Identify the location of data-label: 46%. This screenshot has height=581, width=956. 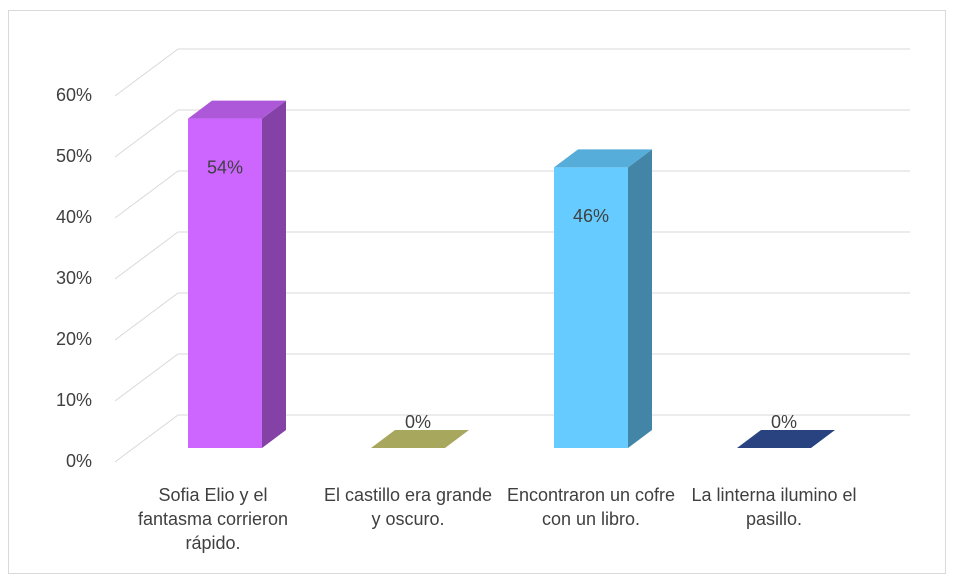
(591, 216).